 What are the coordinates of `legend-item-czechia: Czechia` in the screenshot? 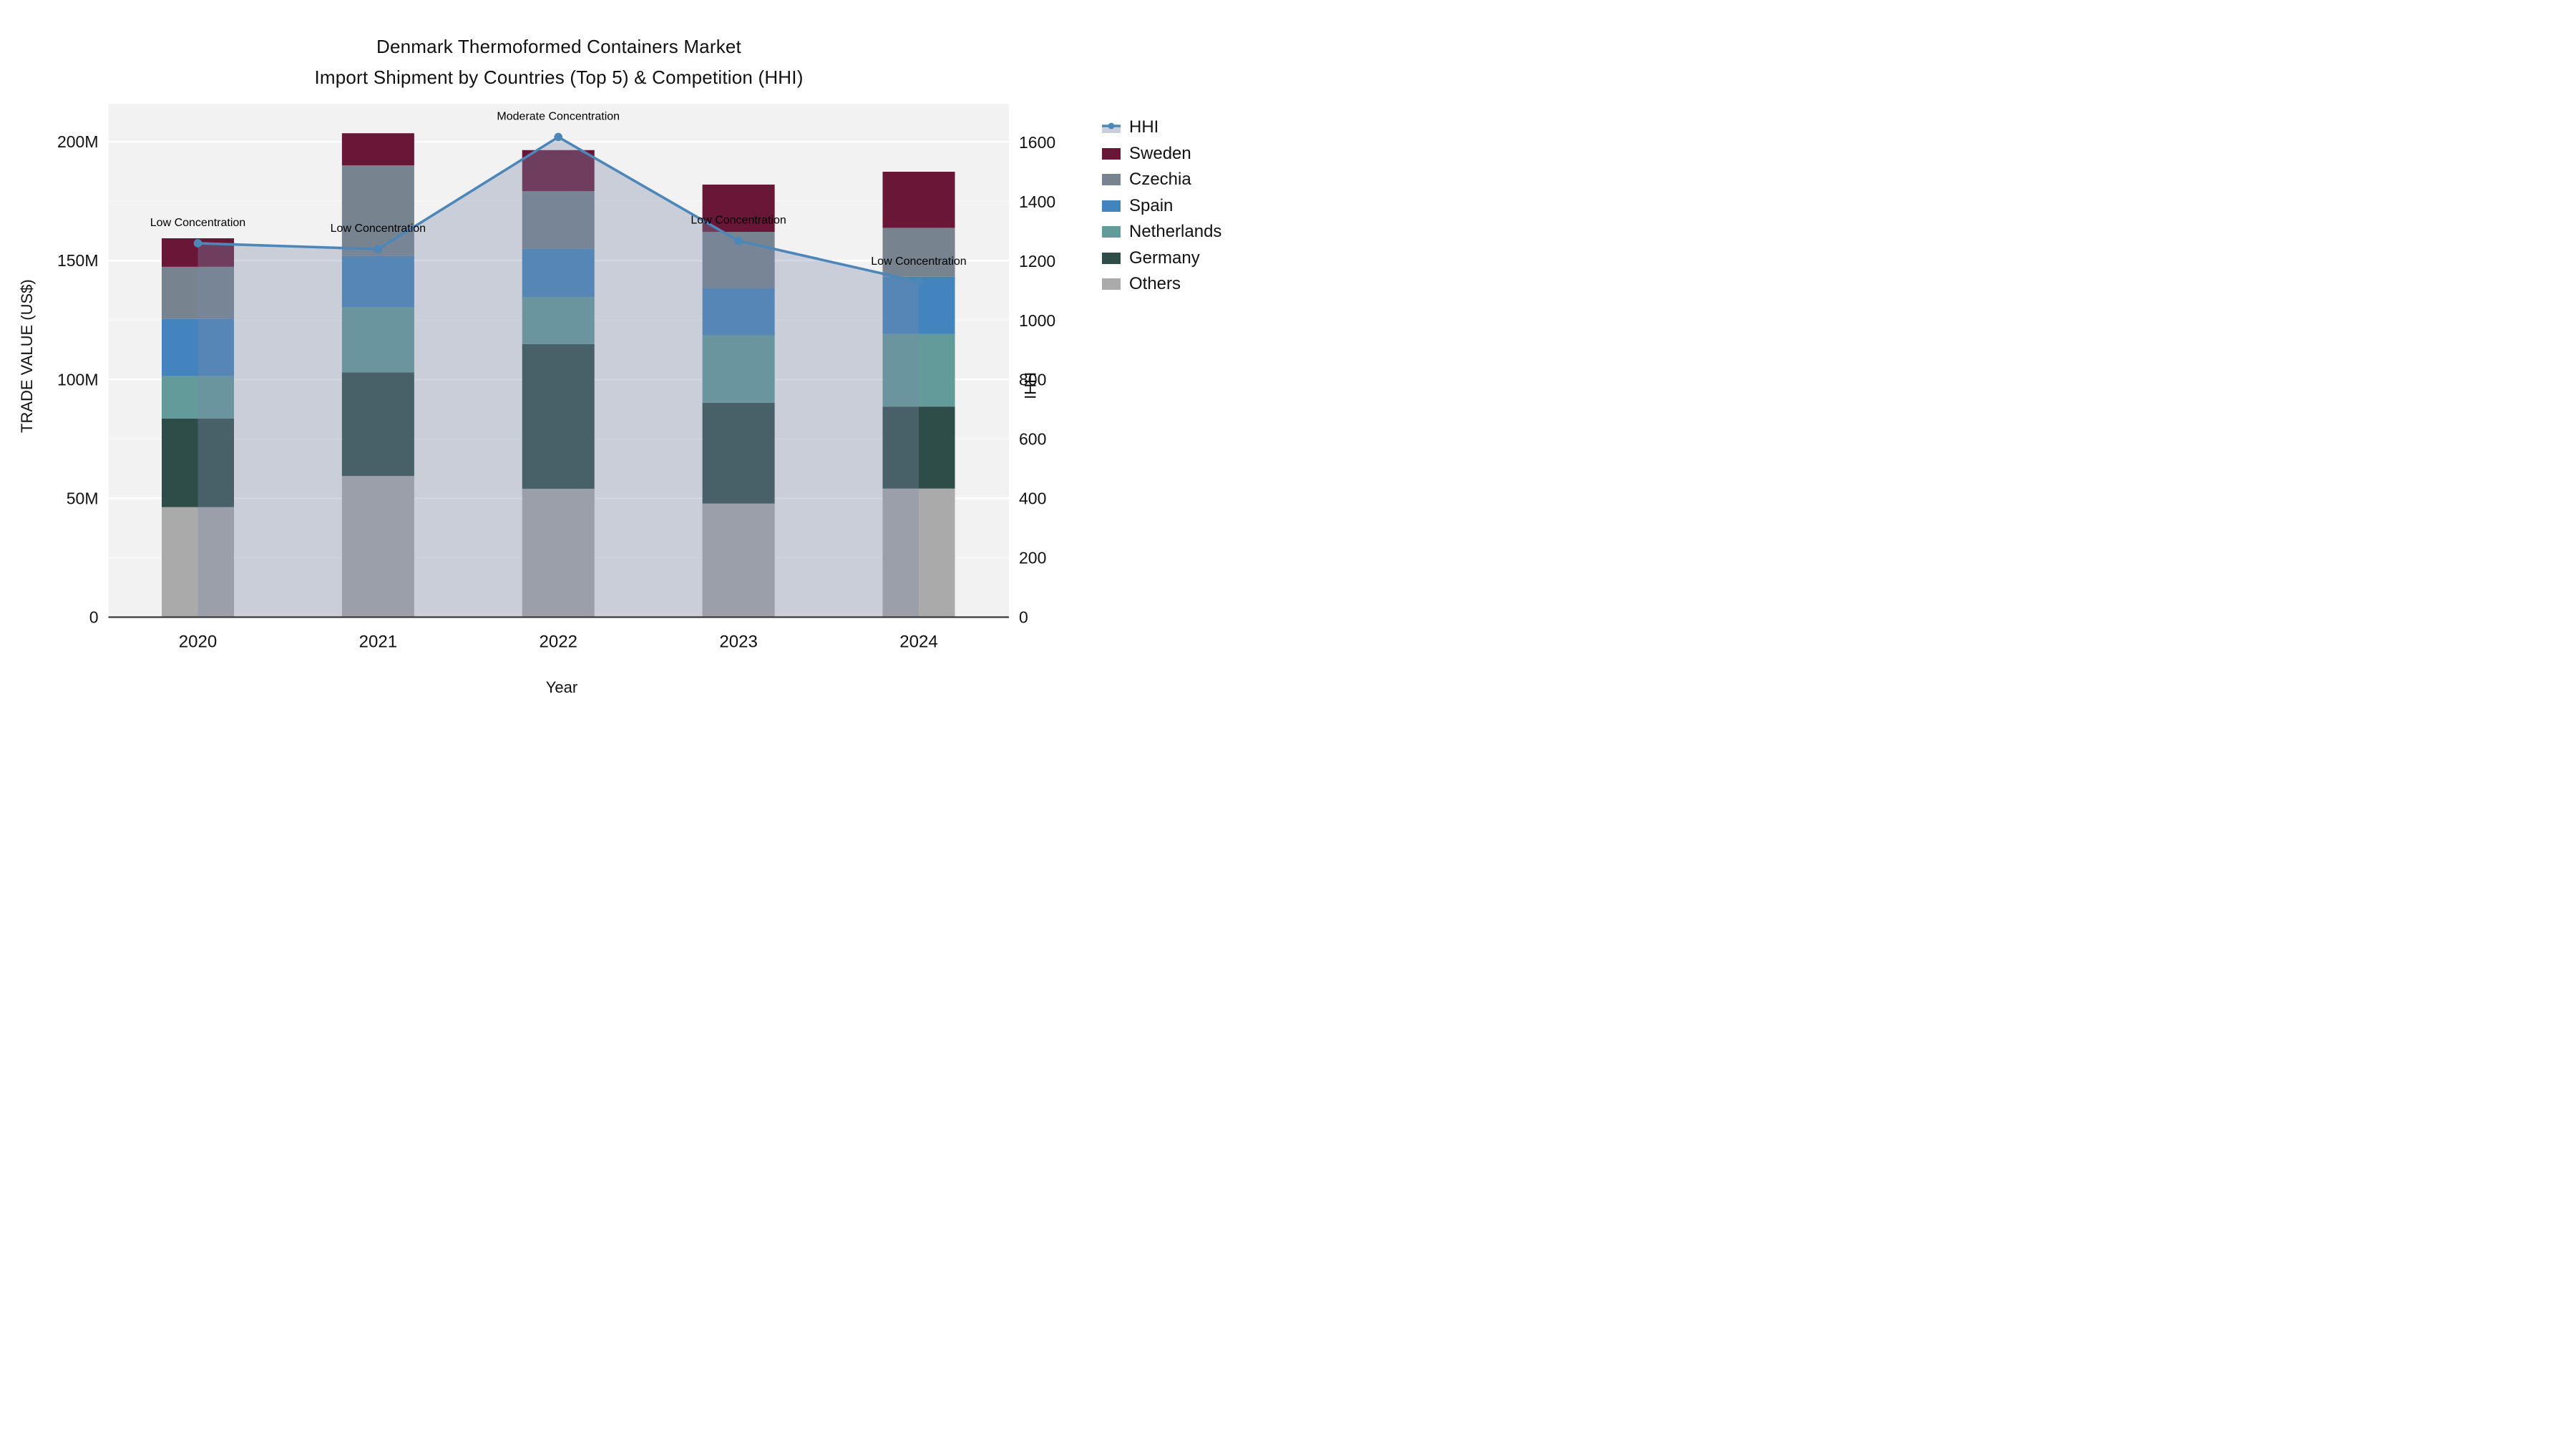 It's located at (1146, 179).